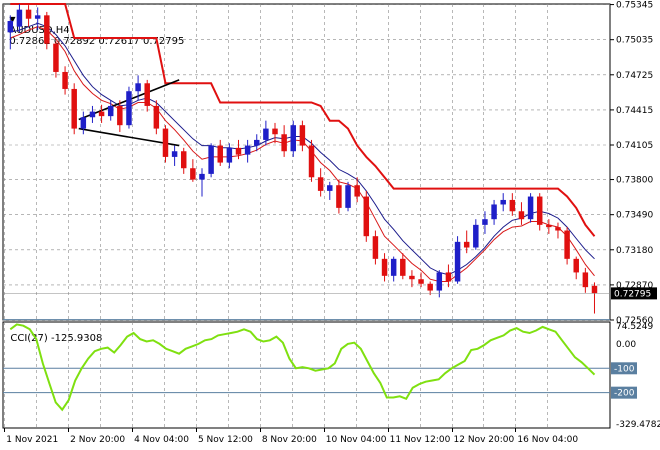 The image size is (660, 450). Describe the element at coordinates (56, 338) in the screenshot. I see `cci-label: CCI(27) -125.9308` at that location.